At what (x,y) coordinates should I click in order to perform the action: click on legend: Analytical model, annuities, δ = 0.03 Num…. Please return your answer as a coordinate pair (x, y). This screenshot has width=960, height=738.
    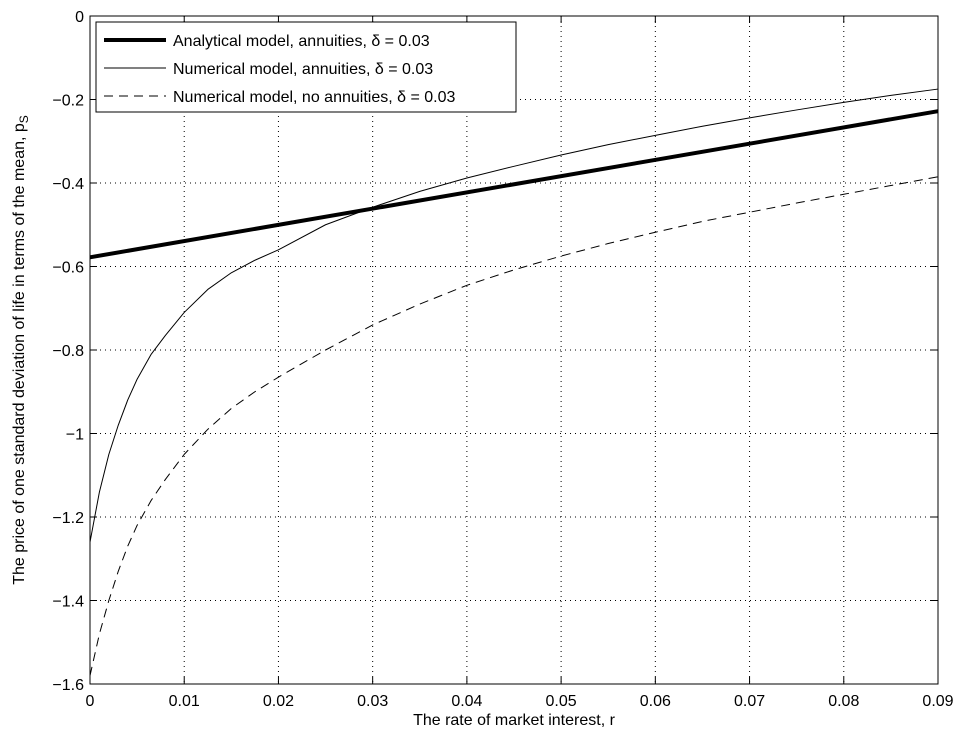
    Looking at the image, I should click on (306, 67).